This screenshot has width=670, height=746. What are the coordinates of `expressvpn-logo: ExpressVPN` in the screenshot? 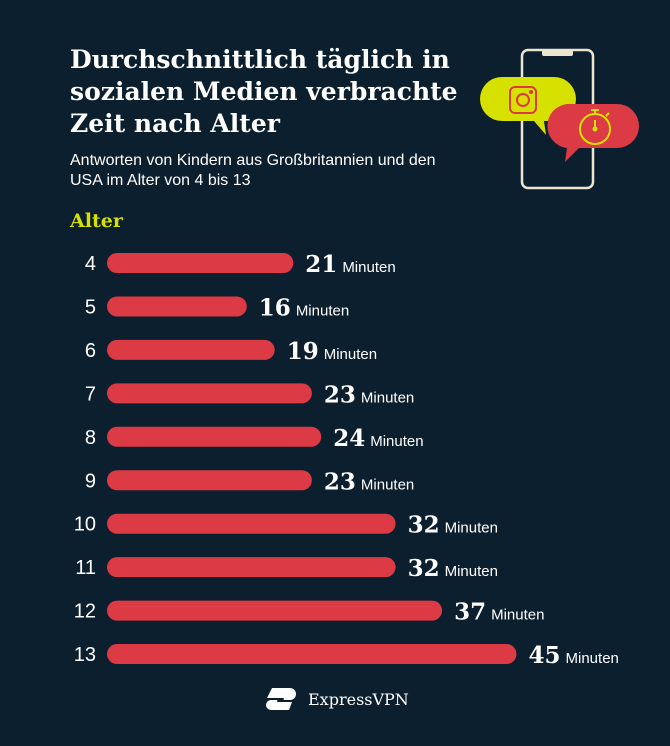 It's located at (336, 699).